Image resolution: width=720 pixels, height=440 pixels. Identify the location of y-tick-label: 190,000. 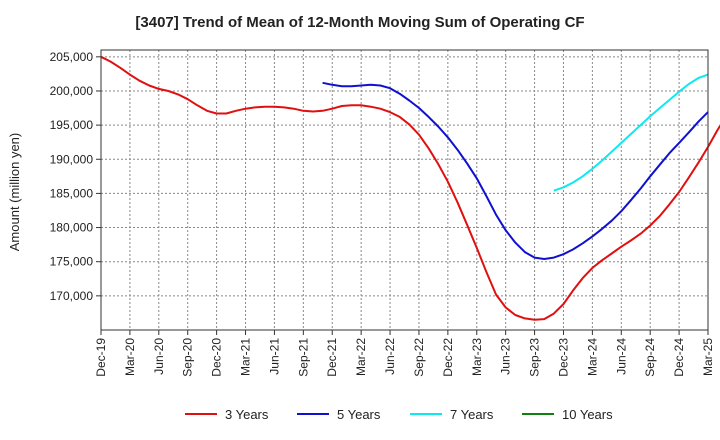
(72, 159).